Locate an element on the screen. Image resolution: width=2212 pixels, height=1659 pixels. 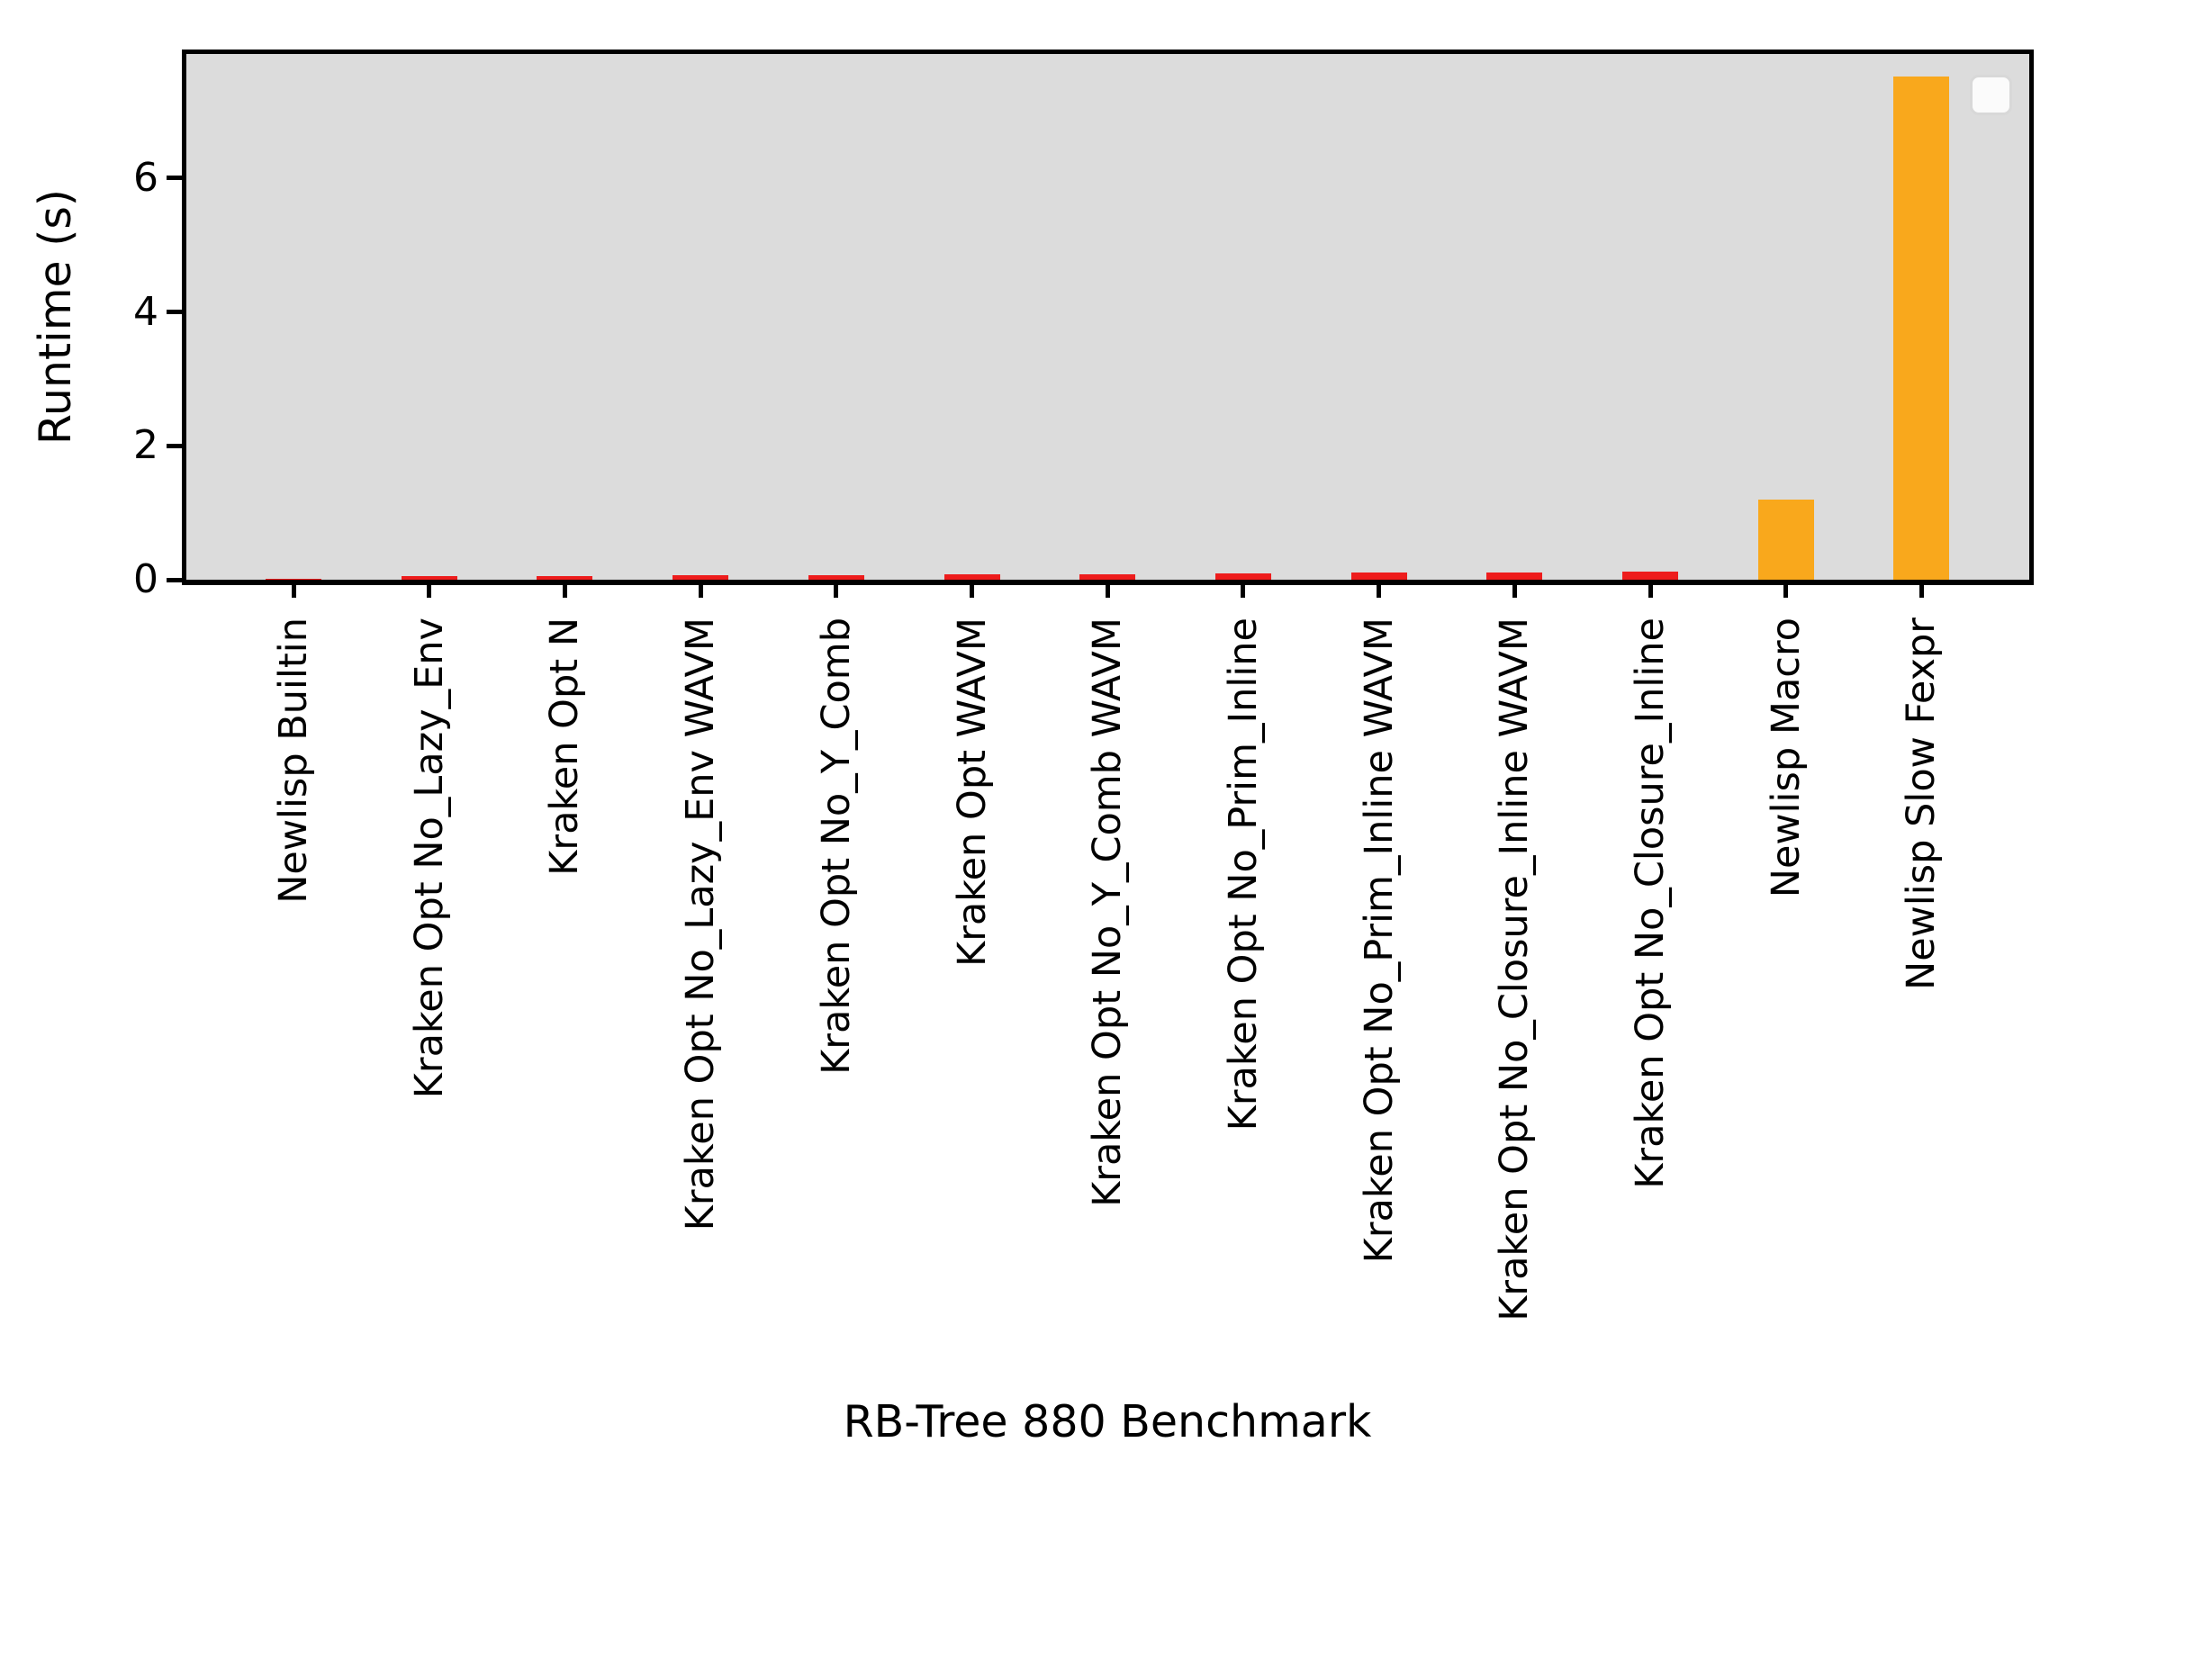
y-tick-label: 4 is located at coordinates (145, 311).